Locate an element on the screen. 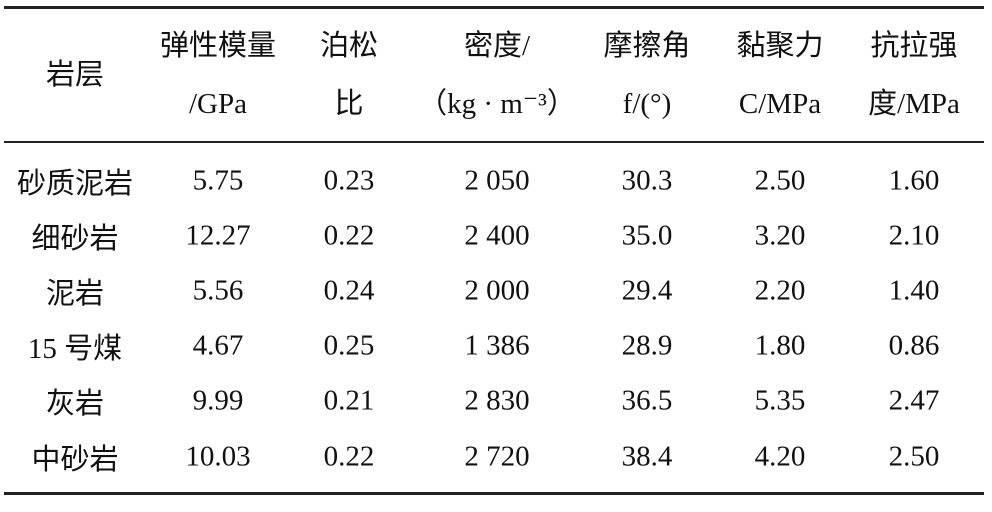 The width and height of the screenshot is (992, 512). table-cell: 3.20 is located at coordinates (780, 235).